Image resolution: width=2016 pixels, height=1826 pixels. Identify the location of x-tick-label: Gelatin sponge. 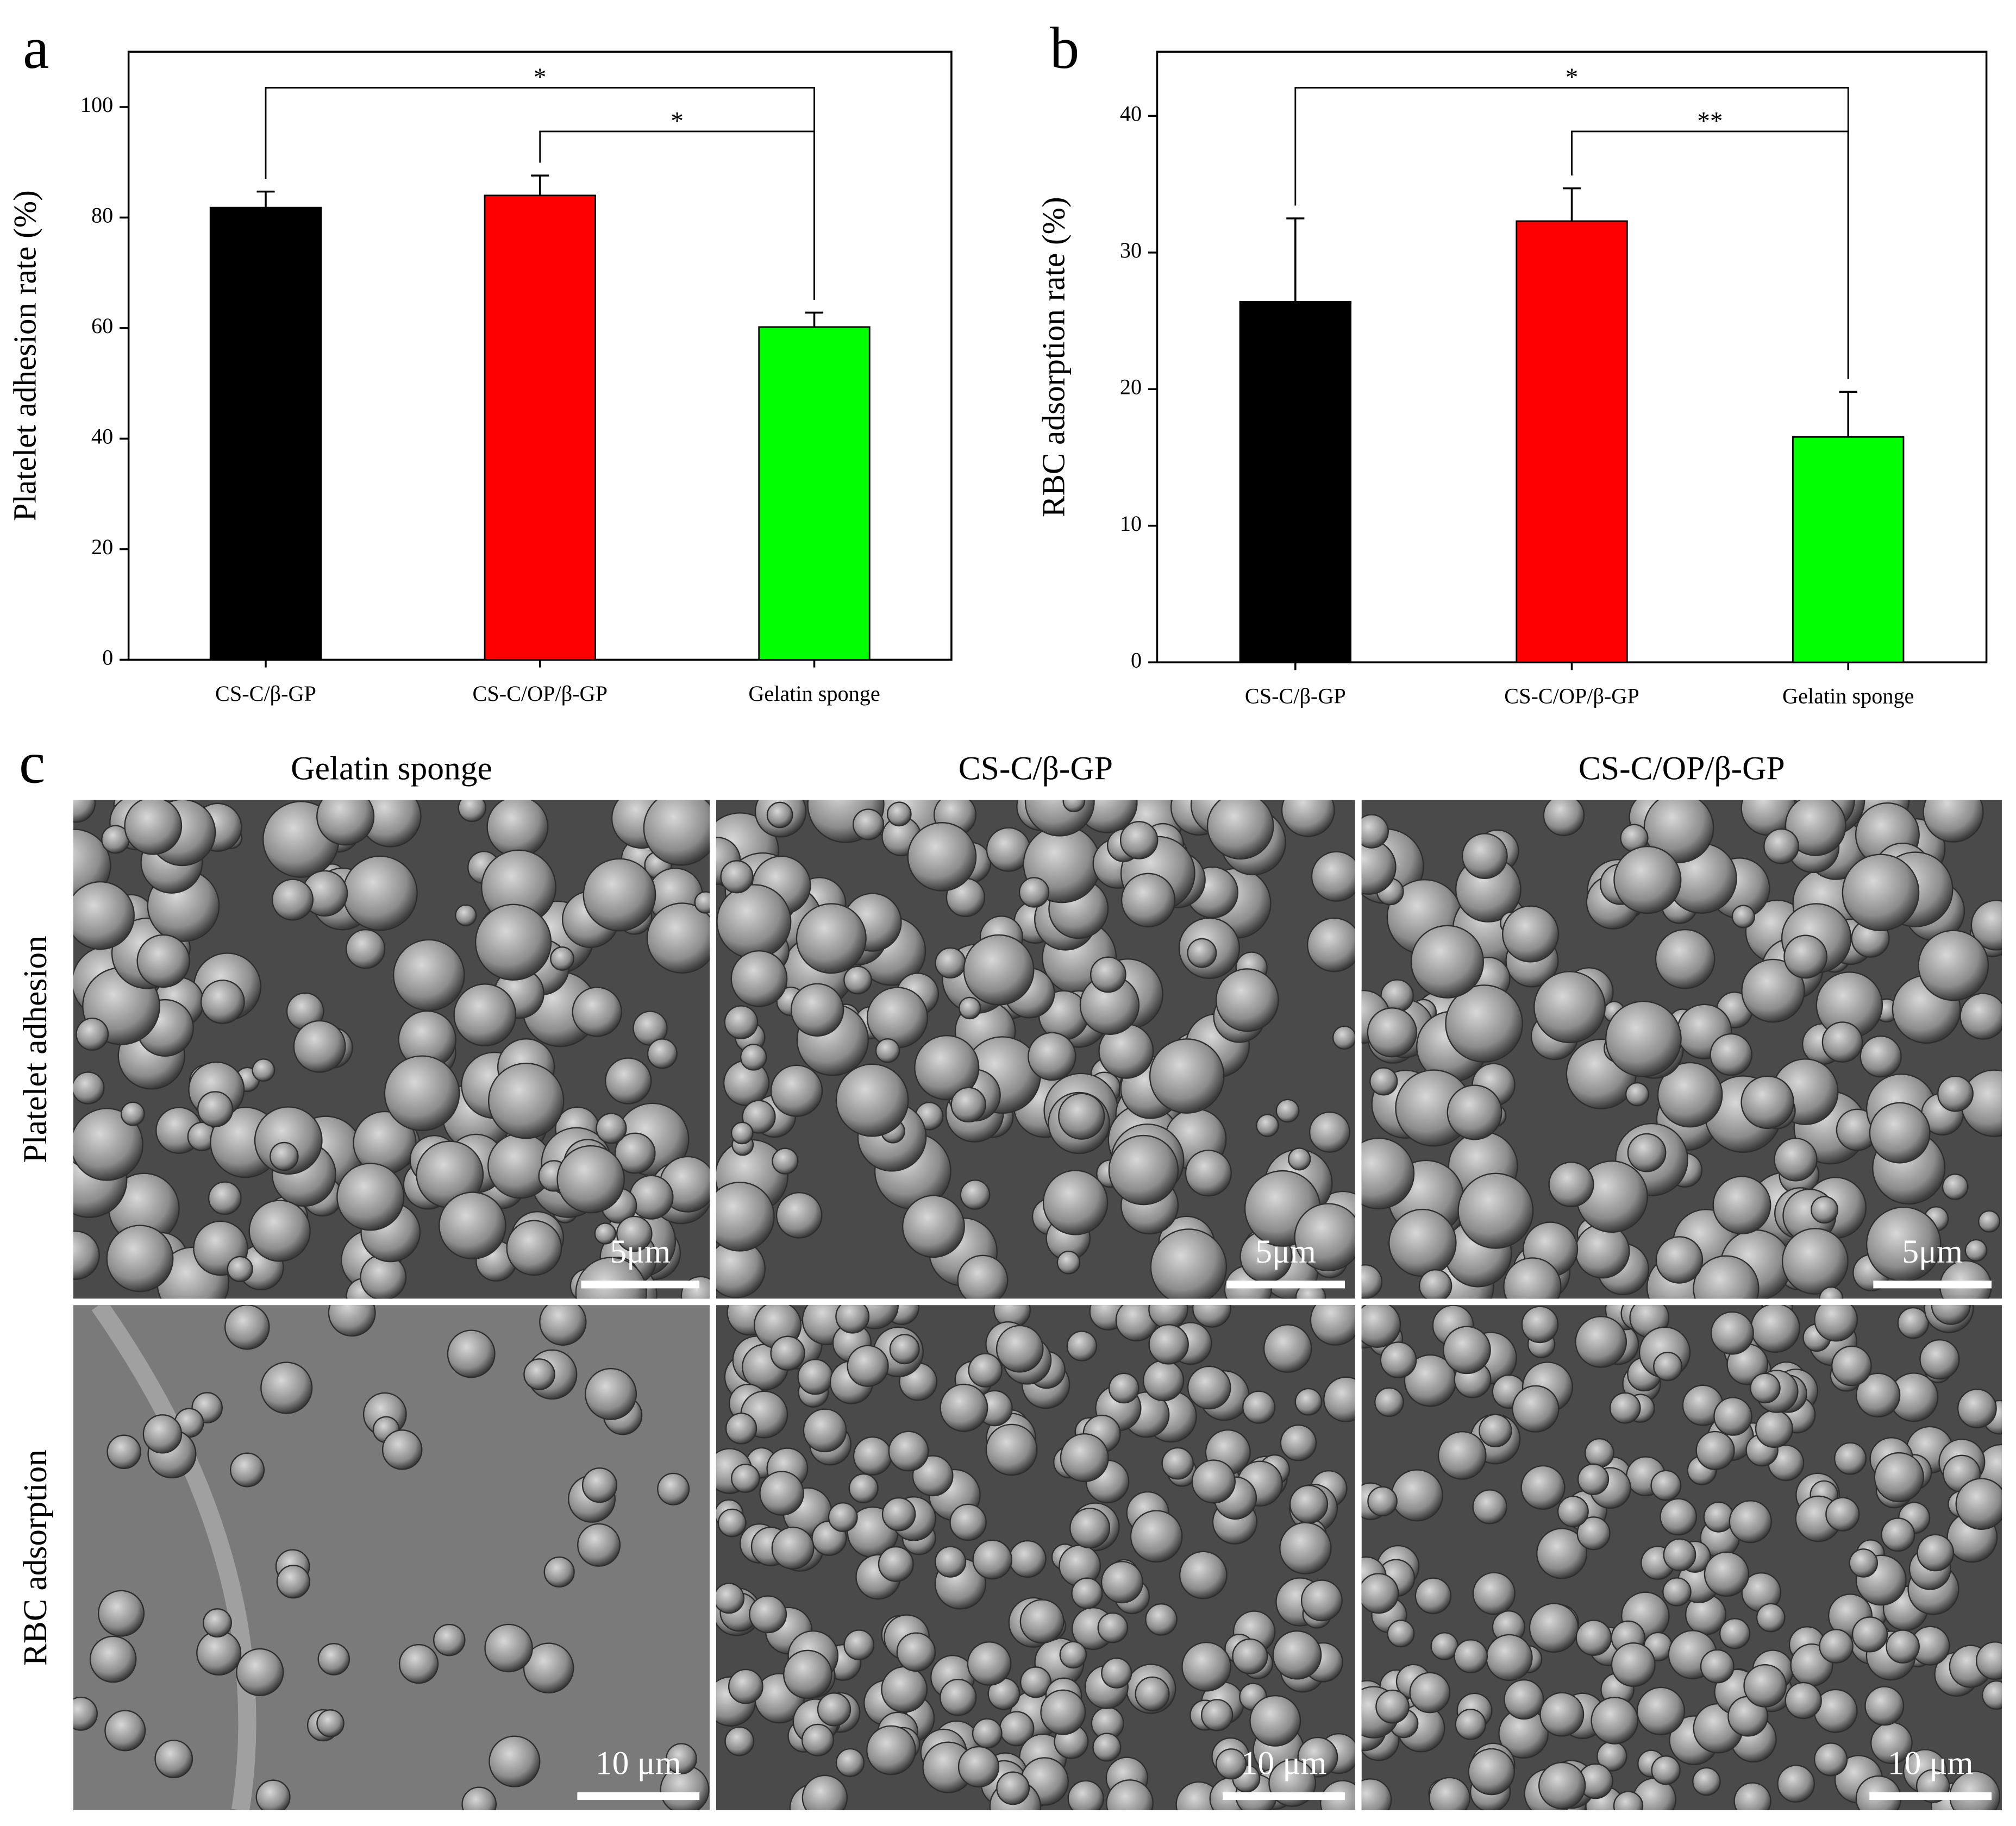
(814, 693).